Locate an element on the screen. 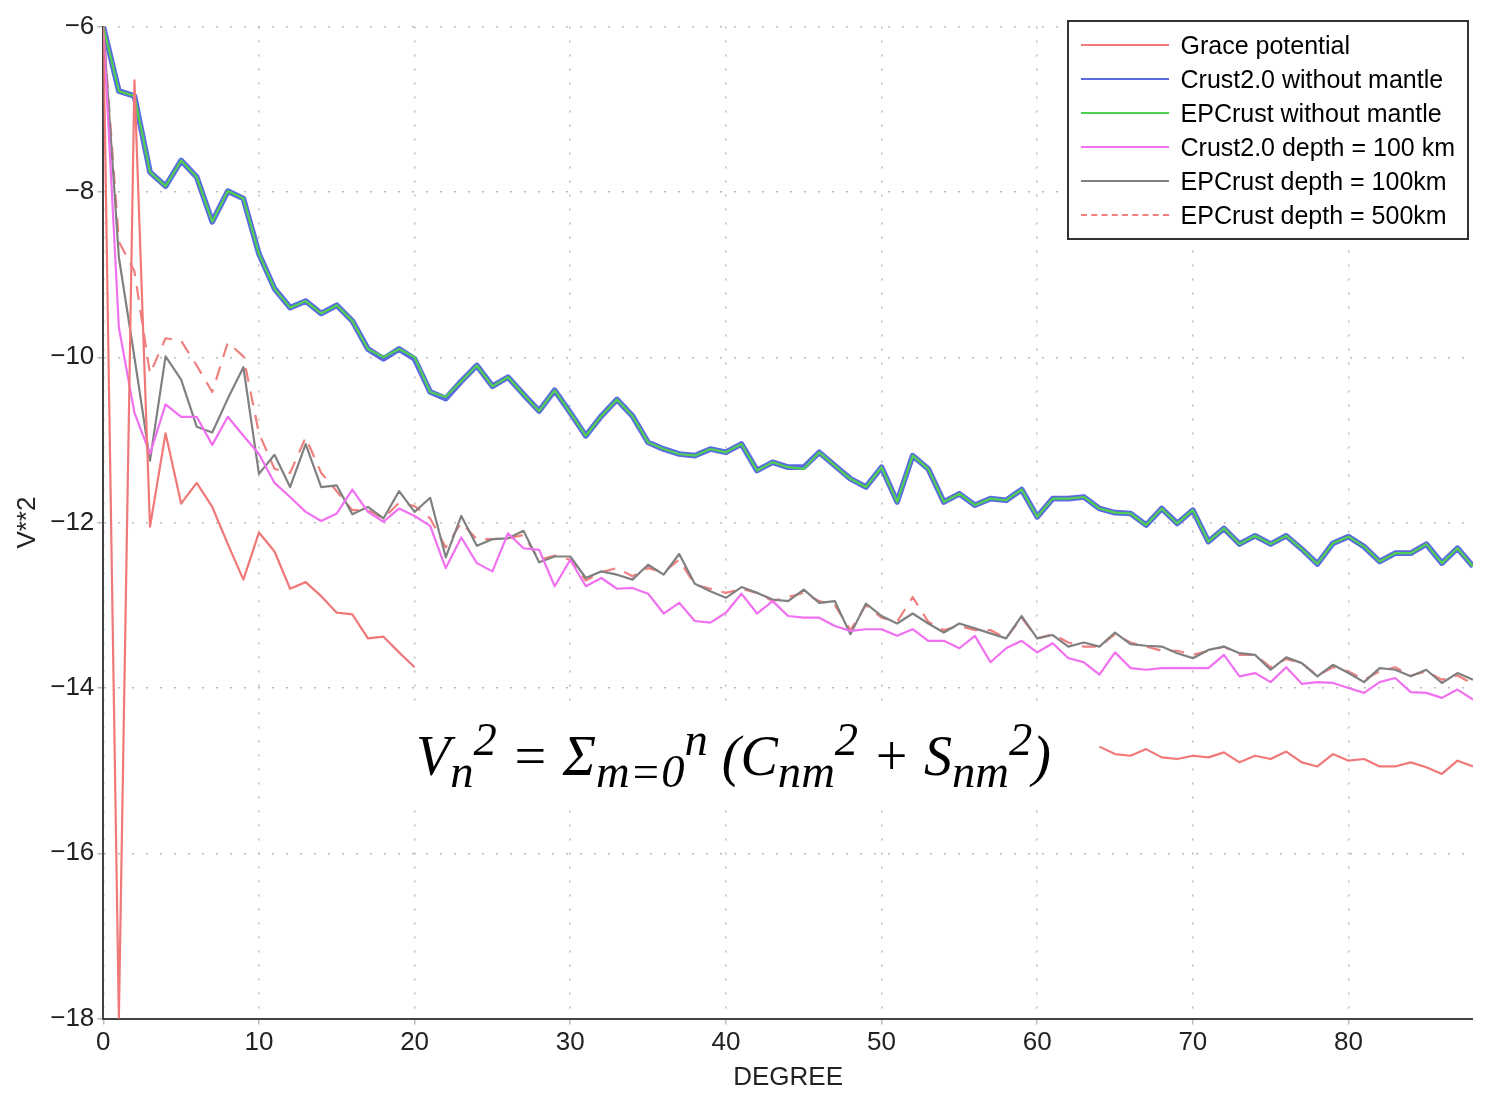 This screenshot has width=1485, height=1097. legend-label: Crust2.0 depth = 100 km is located at coordinates (1317, 147).